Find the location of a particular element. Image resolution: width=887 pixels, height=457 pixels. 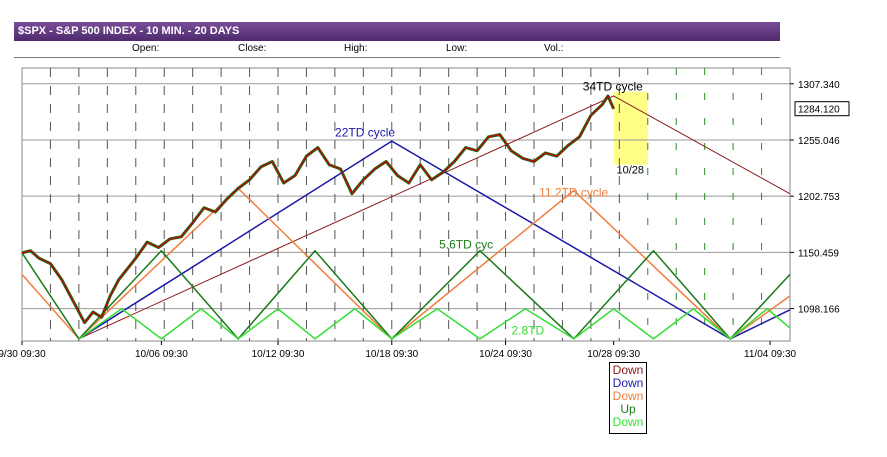

y-tick-label: 1150.459 is located at coordinates (818, 253).